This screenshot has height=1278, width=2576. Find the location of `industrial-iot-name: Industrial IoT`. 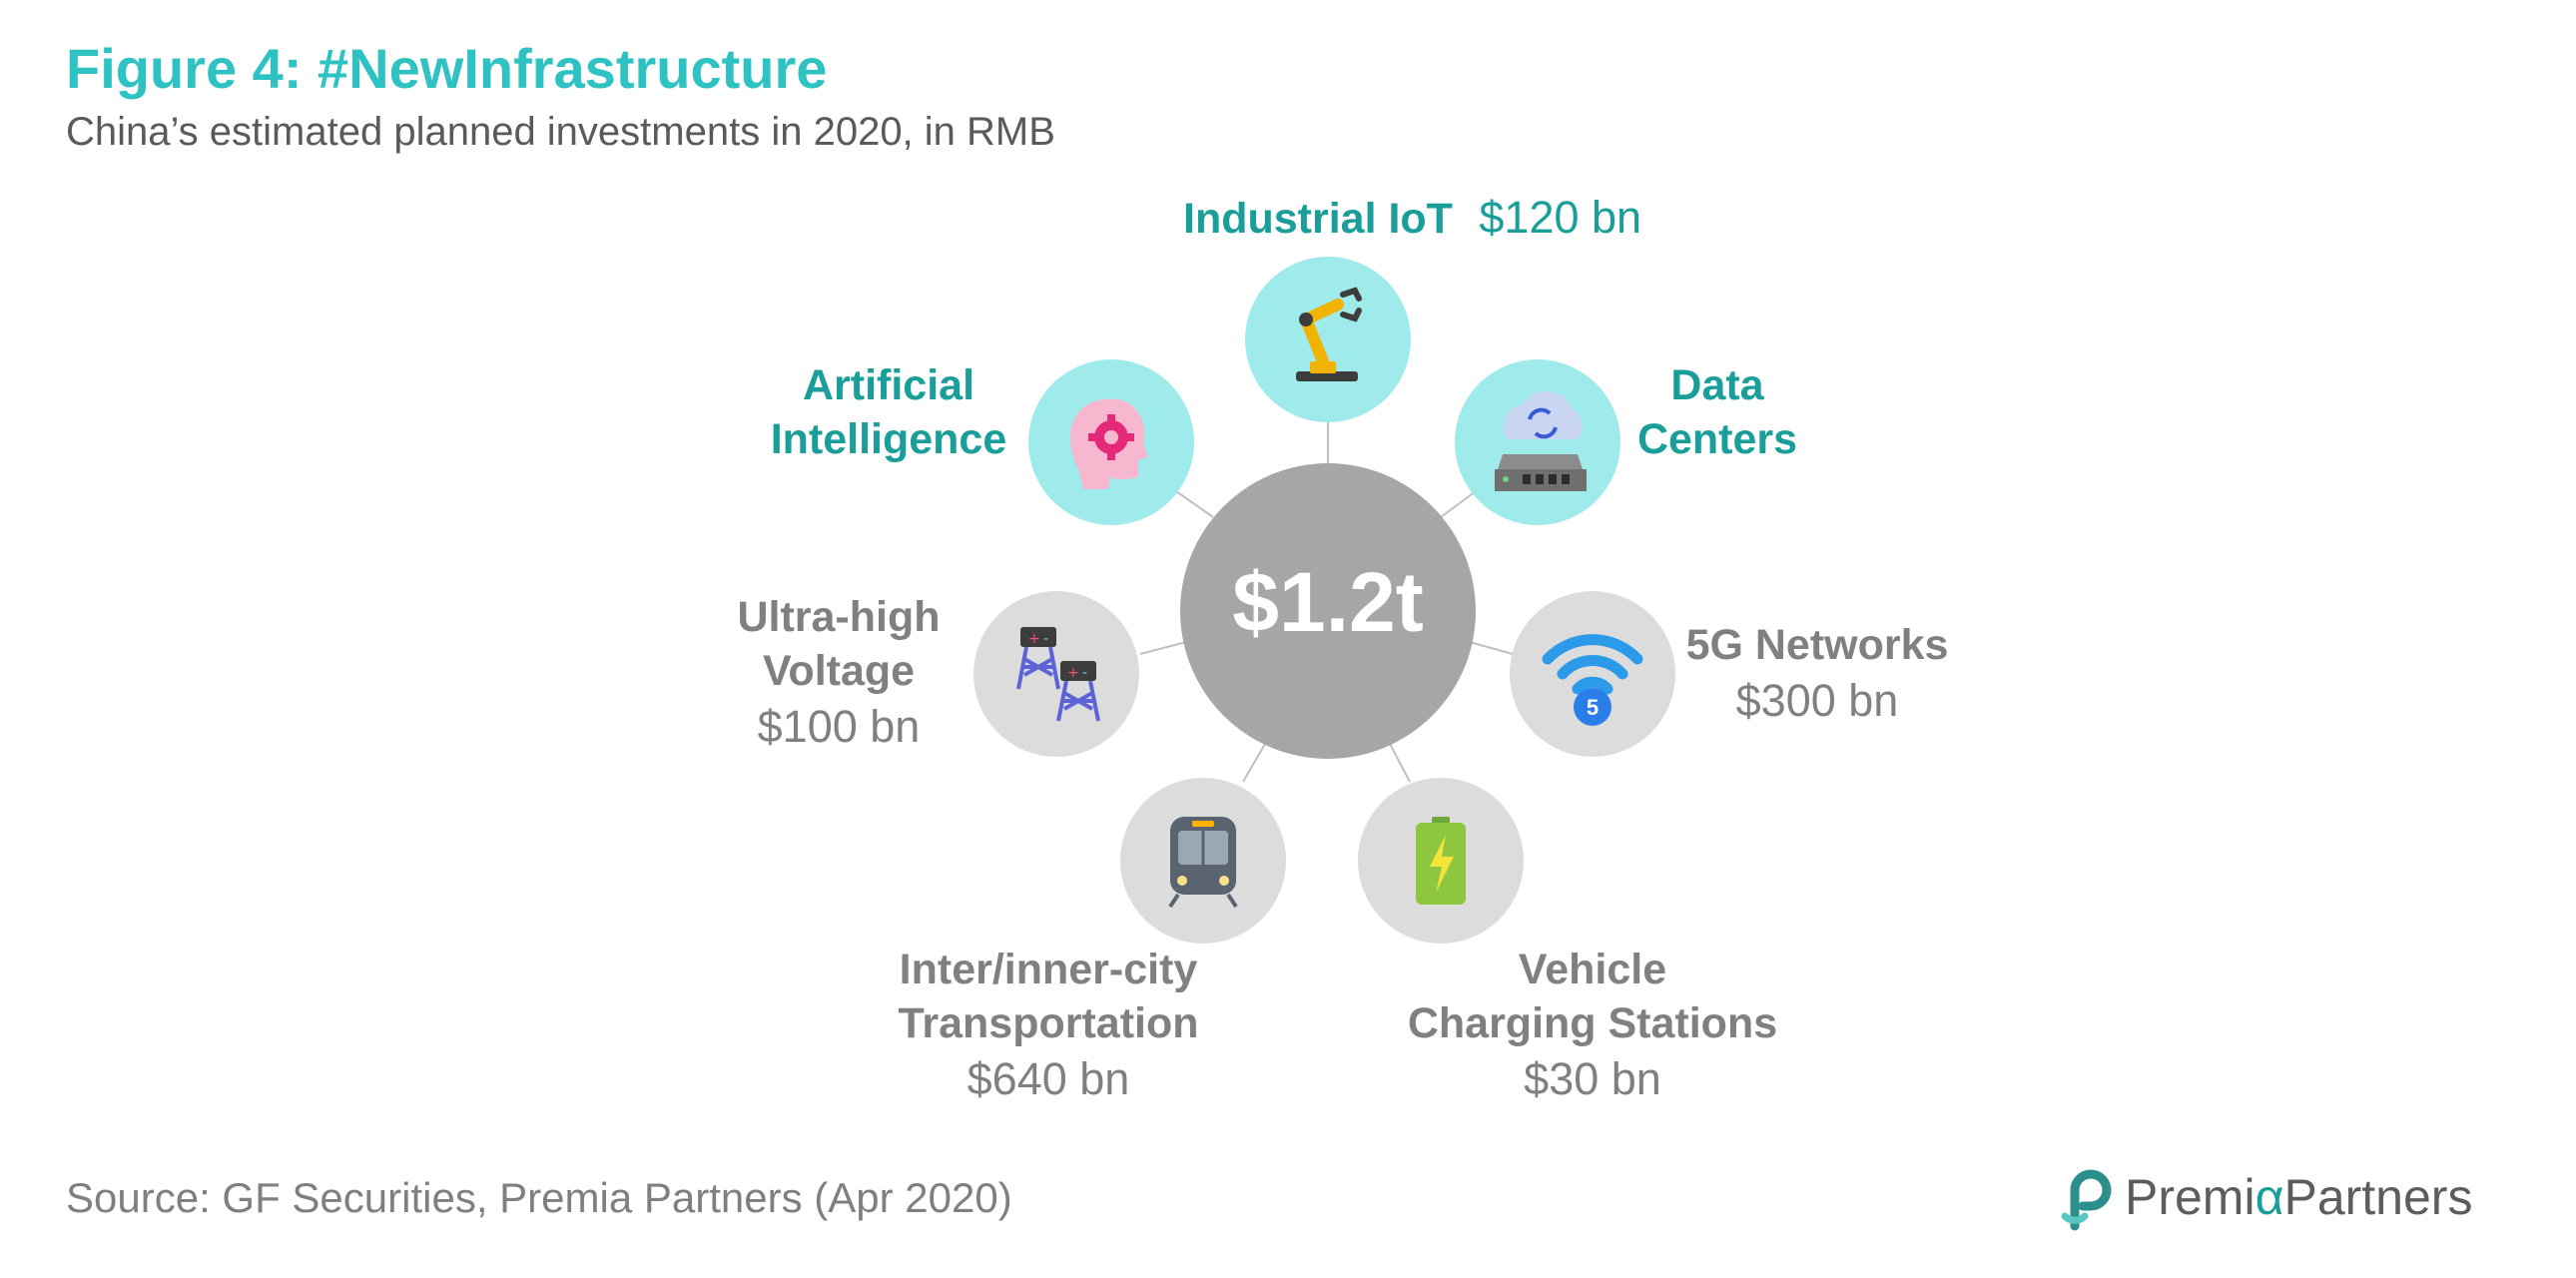

industrial-iot-name: Industrial IoT is located at coordinates (1318, 219).